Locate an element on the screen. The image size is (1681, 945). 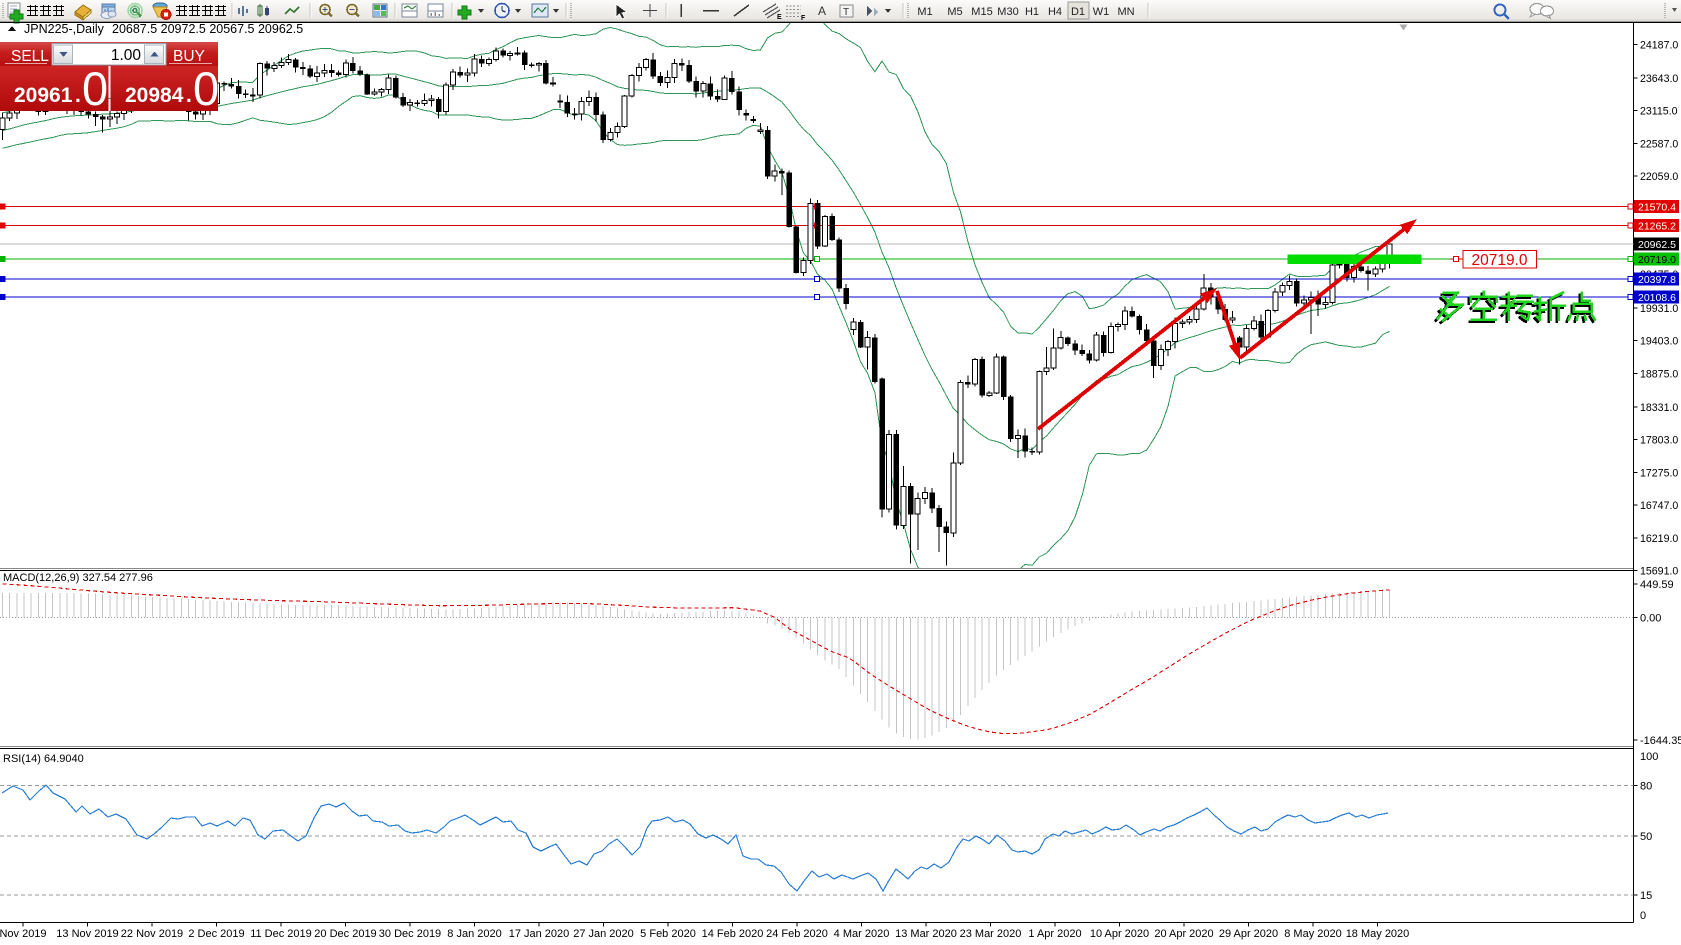
svg-text: M5 is located at coordinates (954, 12).